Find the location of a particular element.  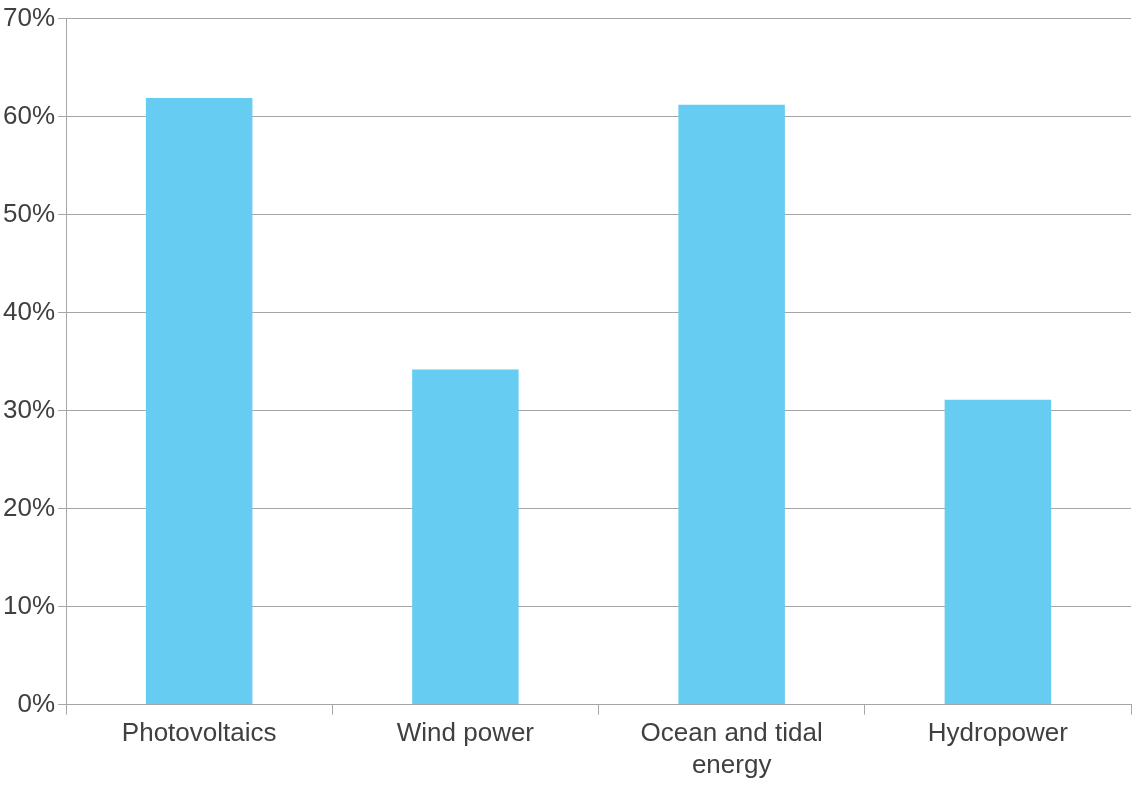

x-tick-label: Hydropower is located at coordinates (998, 732).